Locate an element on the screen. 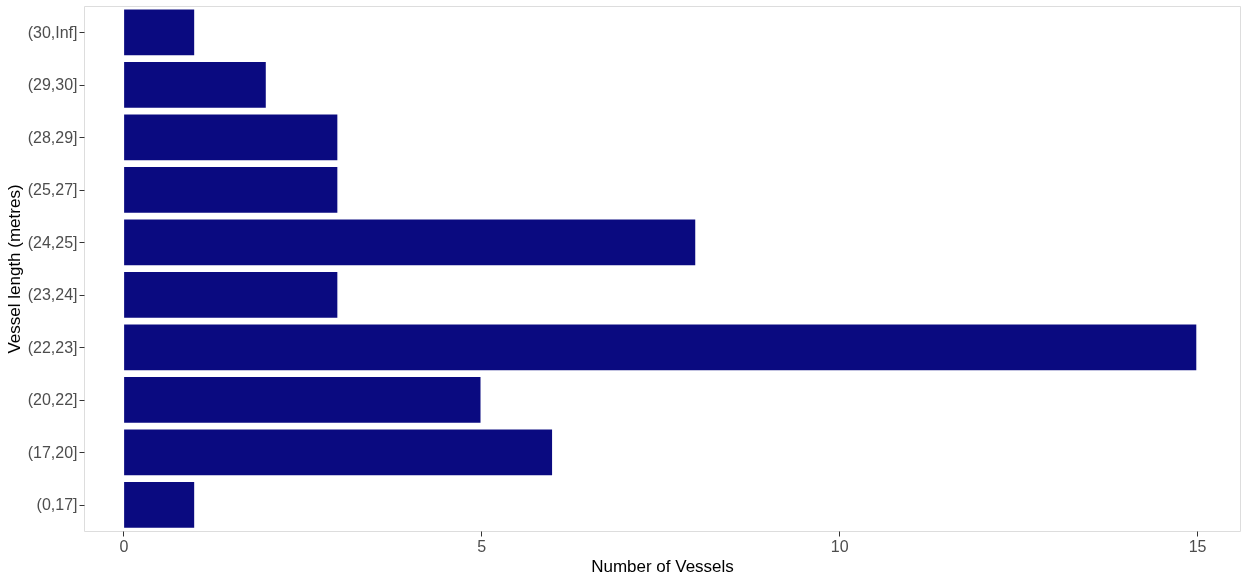  x-axis-title: Number of Vessels is located at coordinates (662, 566).